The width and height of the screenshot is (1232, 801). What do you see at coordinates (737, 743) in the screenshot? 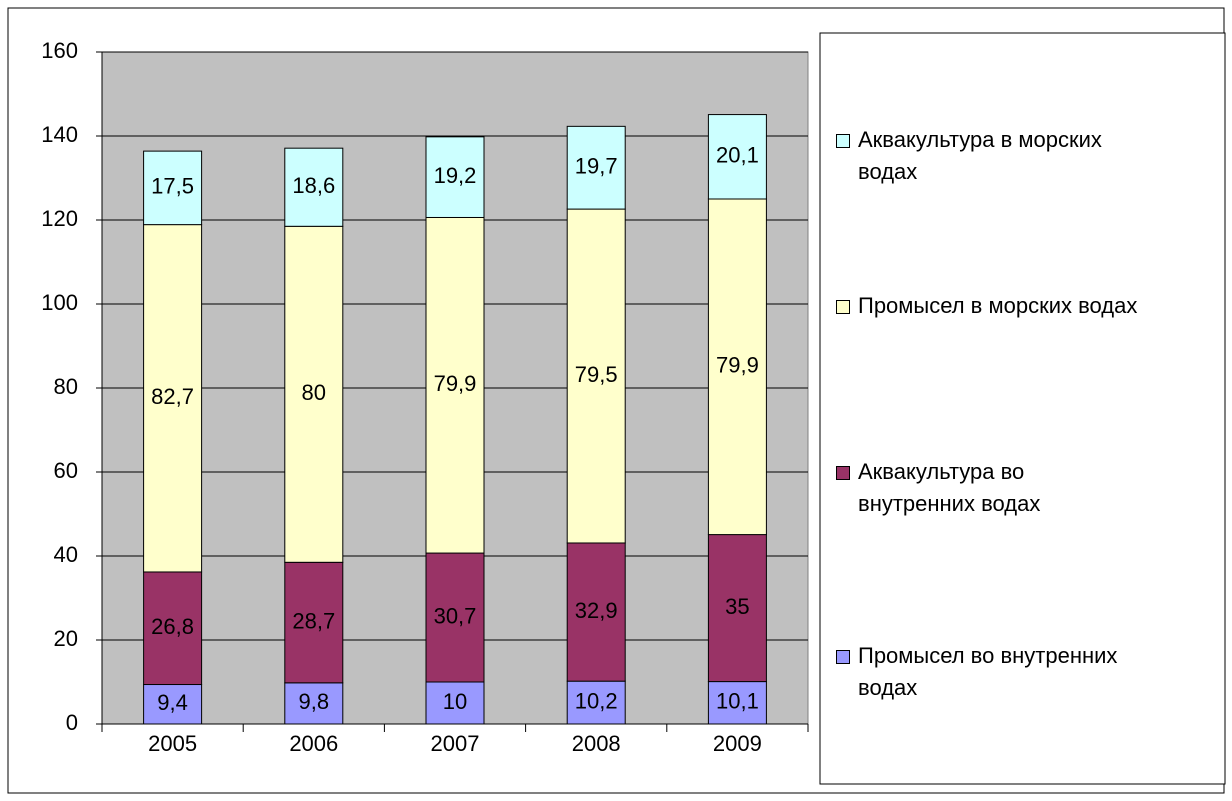
I see `x-tick-label: 2009` at bounding box center [737, 743].